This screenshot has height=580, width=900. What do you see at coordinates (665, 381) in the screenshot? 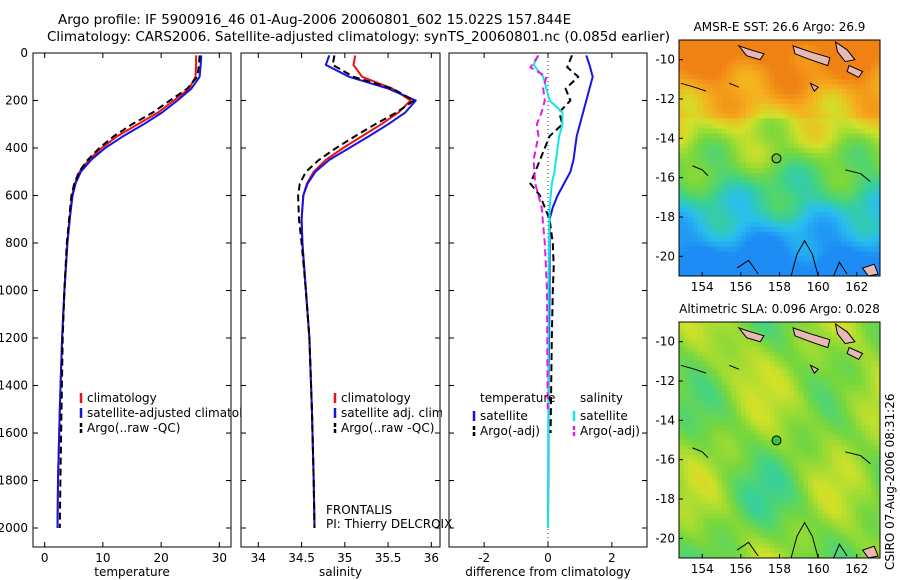
I see `y-tick-label: -12` at bounding box center [665, 381].